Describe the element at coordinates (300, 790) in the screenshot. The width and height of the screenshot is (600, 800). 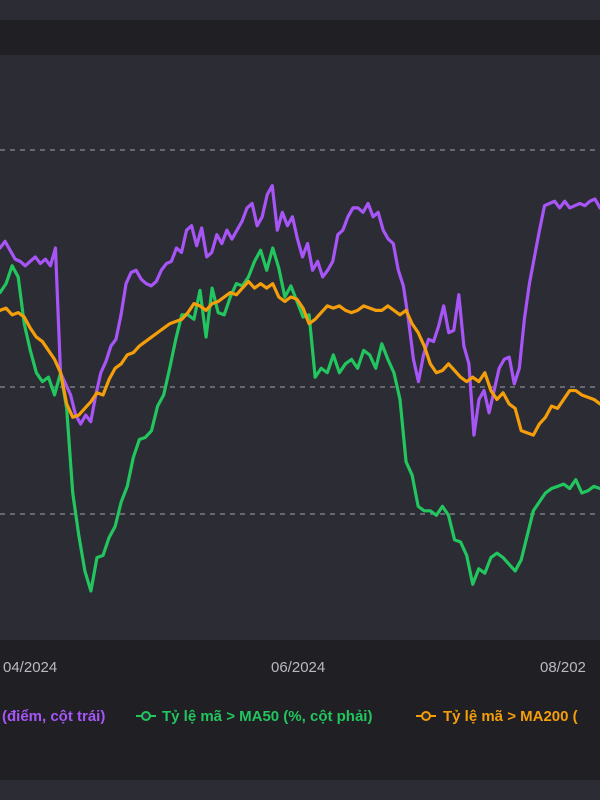
I see `bottom-strip` at that location.